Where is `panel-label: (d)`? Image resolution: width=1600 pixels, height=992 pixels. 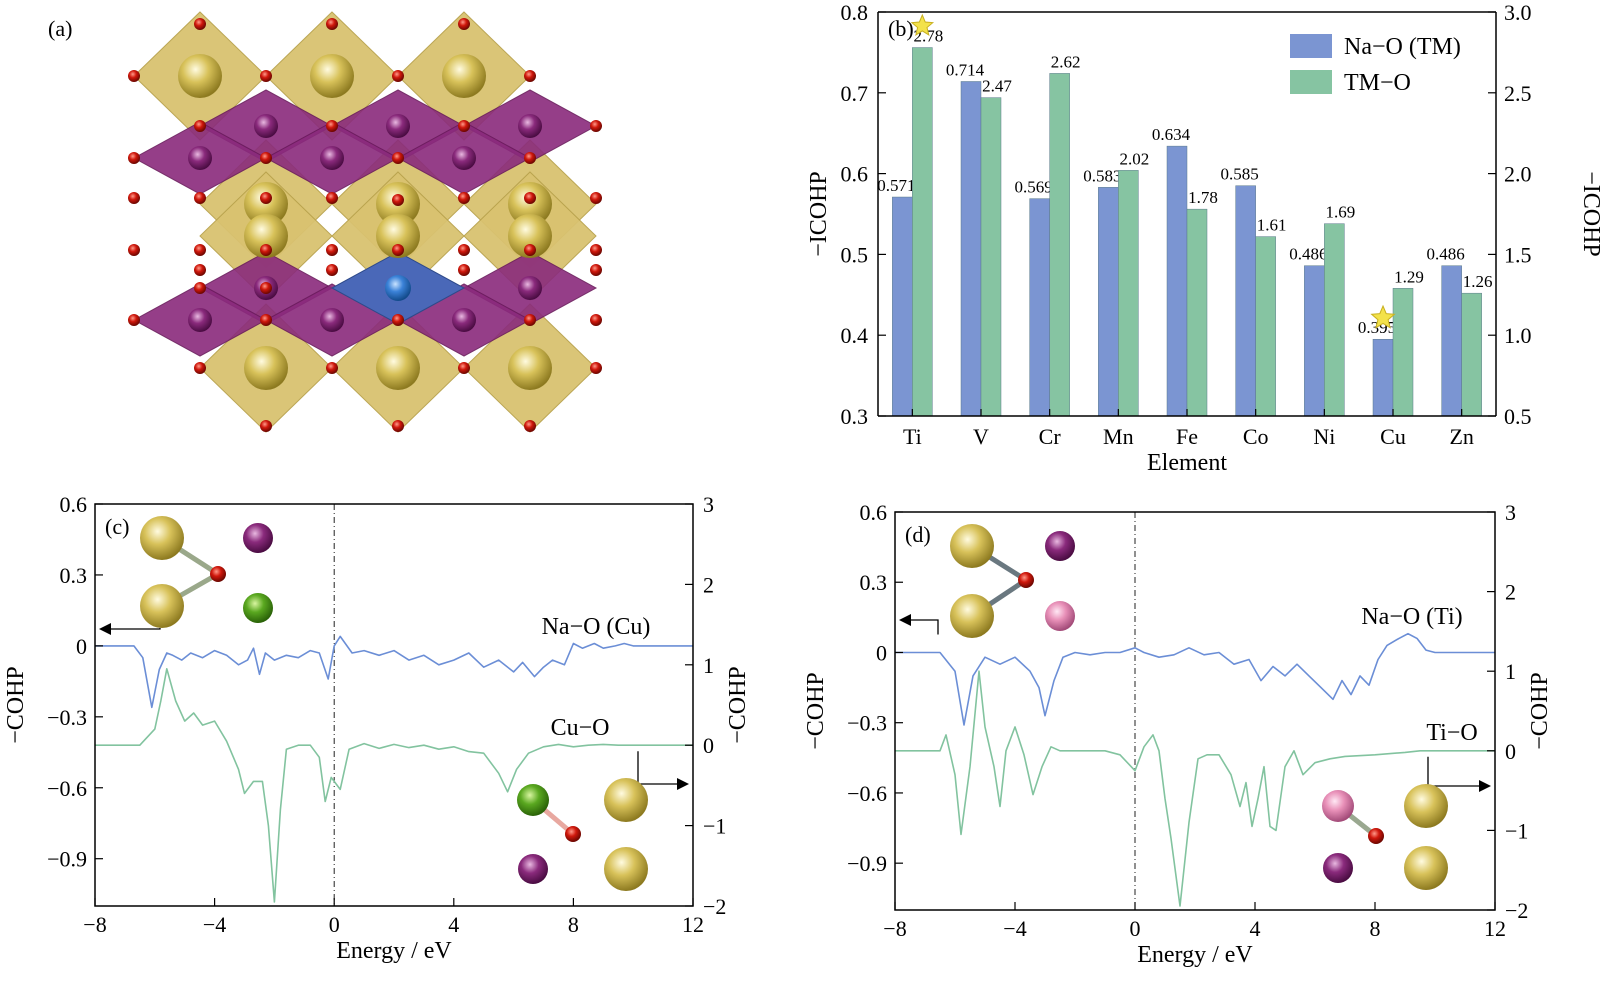
panel-label: (d) is located at coordinates (918, 534).